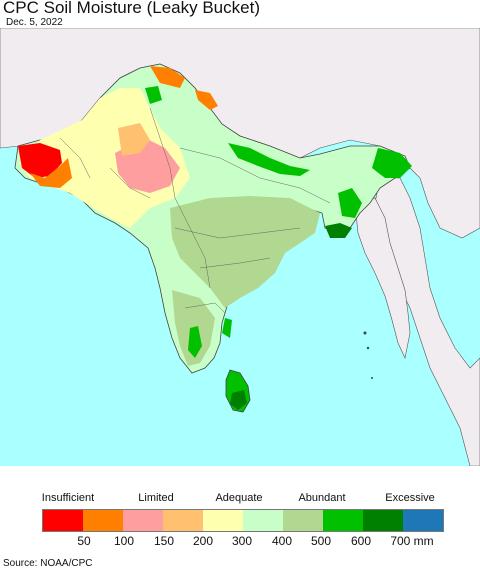 Image resolution: width=480 pixels, height=574 pixels. I want to click on zone-bright-green-himalaya, so click(269, 159).